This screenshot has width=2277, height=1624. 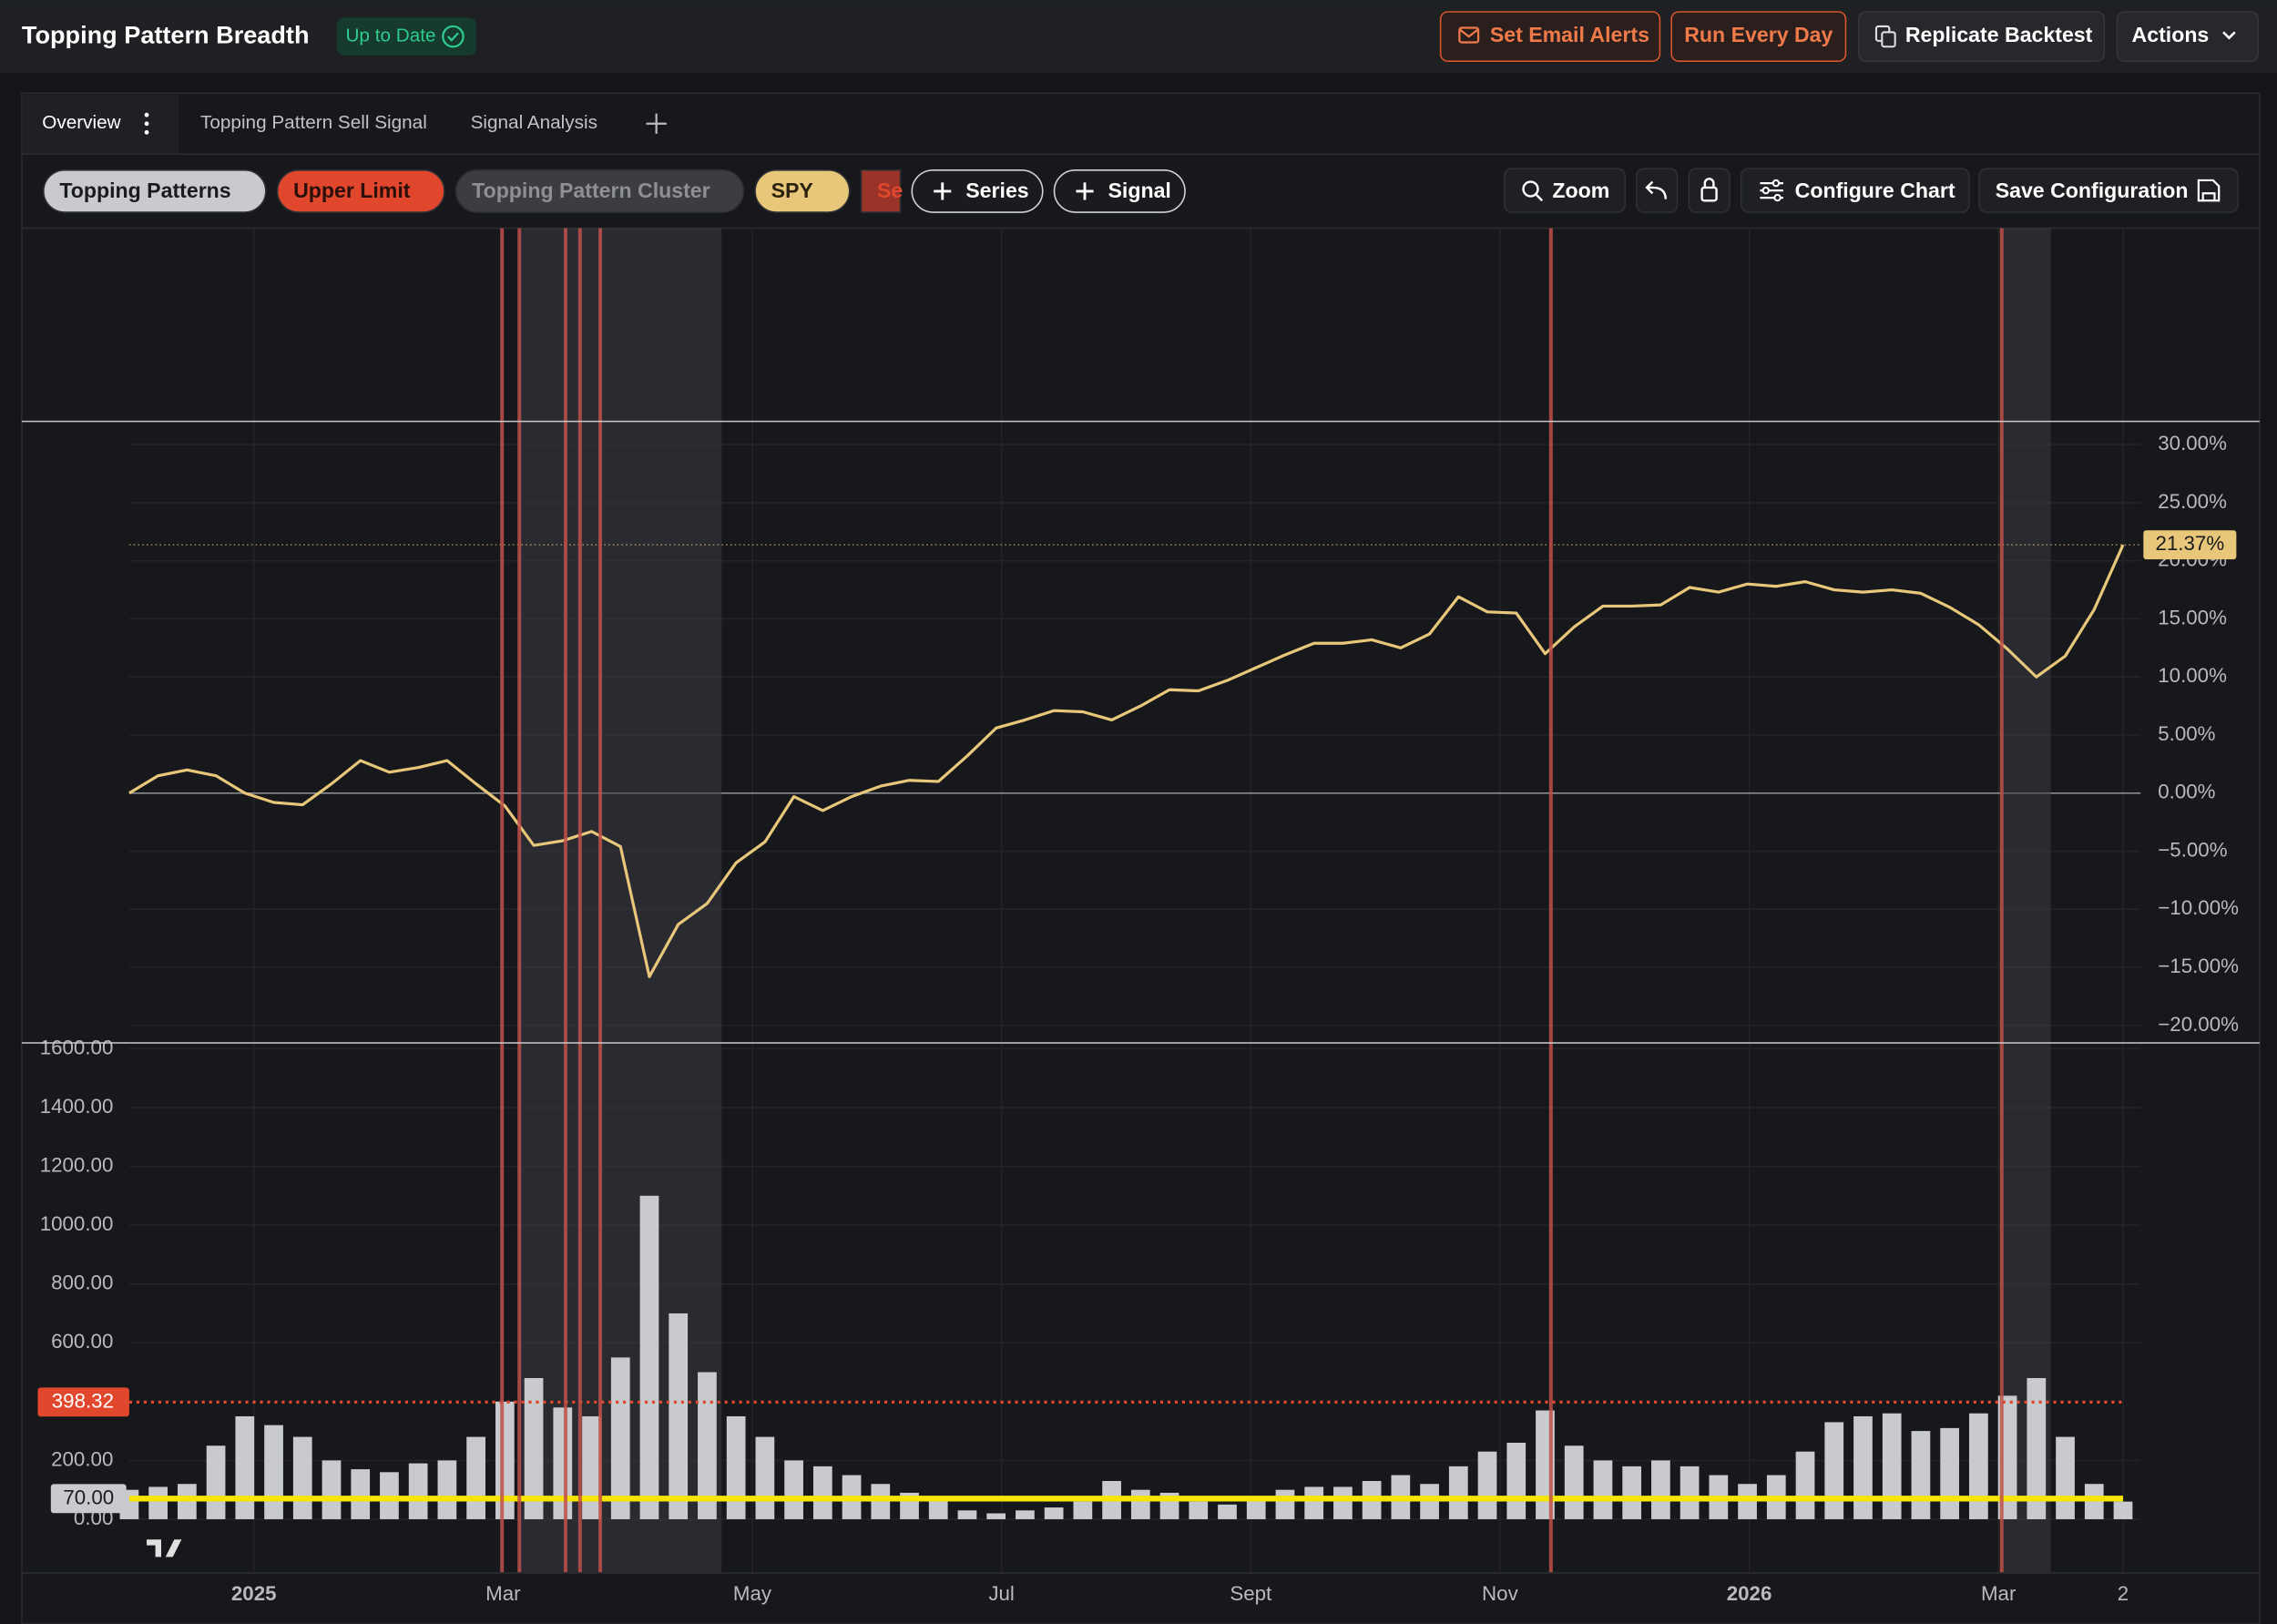 What do you see at coordinates (1709, 194) in the screenshot?
I see `lock-icon` at bounding box center [1709, 194].